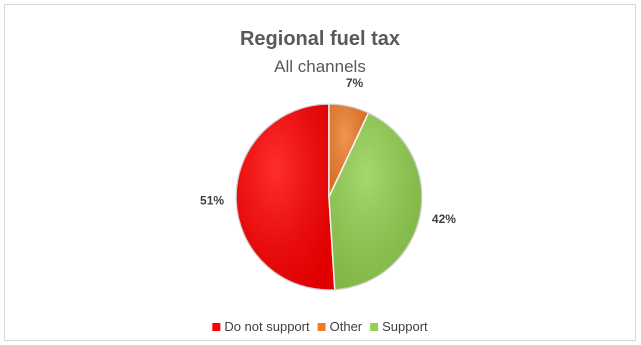 This screenshot has width=641, height=345. Describe the element at coordinates (216, 327) in the screenshot. I see `legend-swatch-do-not-support` at that location.